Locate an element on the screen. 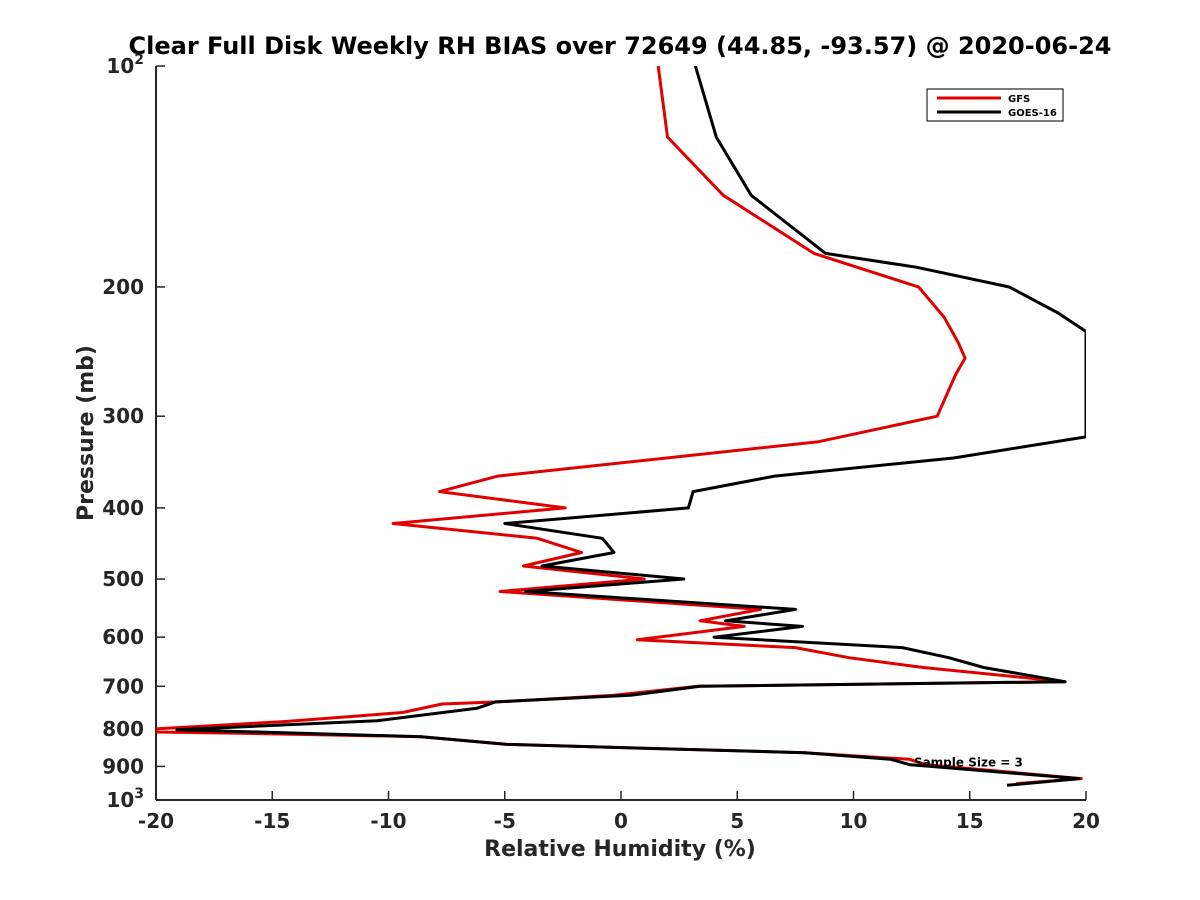  x-tick-label: -20 is located at coordinates (156, 821).